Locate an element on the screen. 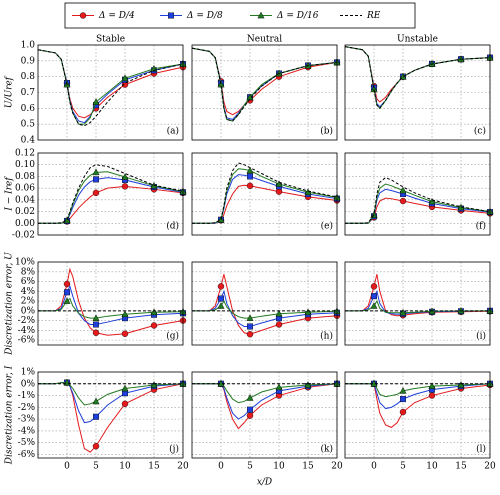  y-tick-label: 0.00 is located at coordinates (25, 224).